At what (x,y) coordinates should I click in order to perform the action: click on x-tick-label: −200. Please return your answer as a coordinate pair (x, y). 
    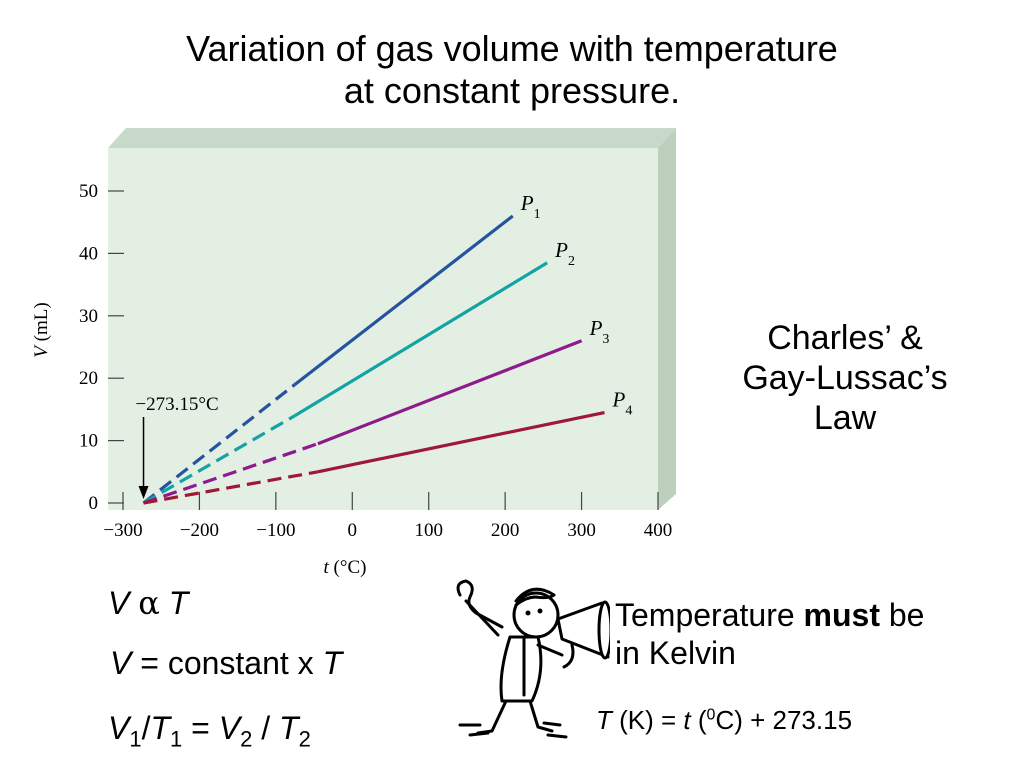
    Looking at the image, I should click on (199, 530).